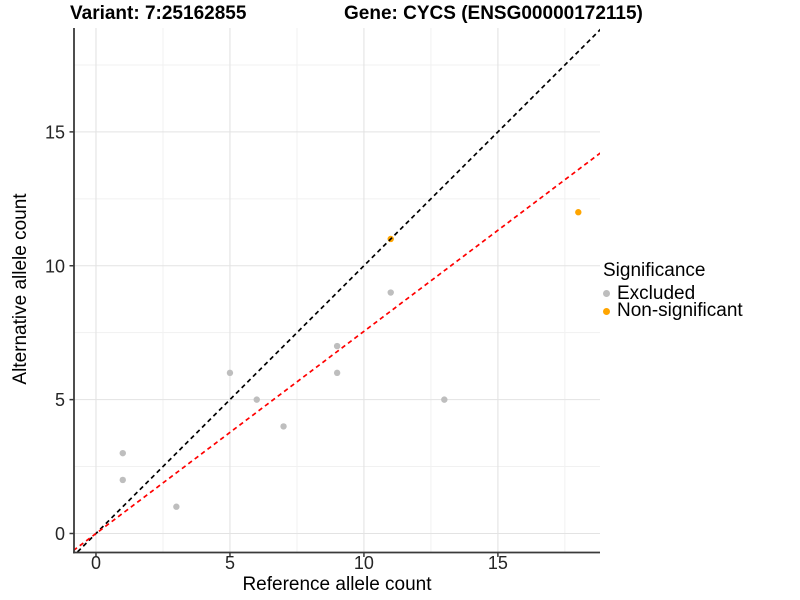 The image size is (800, 600). What do you see at coordinates (680, 311) in the screenshot?
I see `legend-item-label: Non-significant` at bounding box center [680, 311].